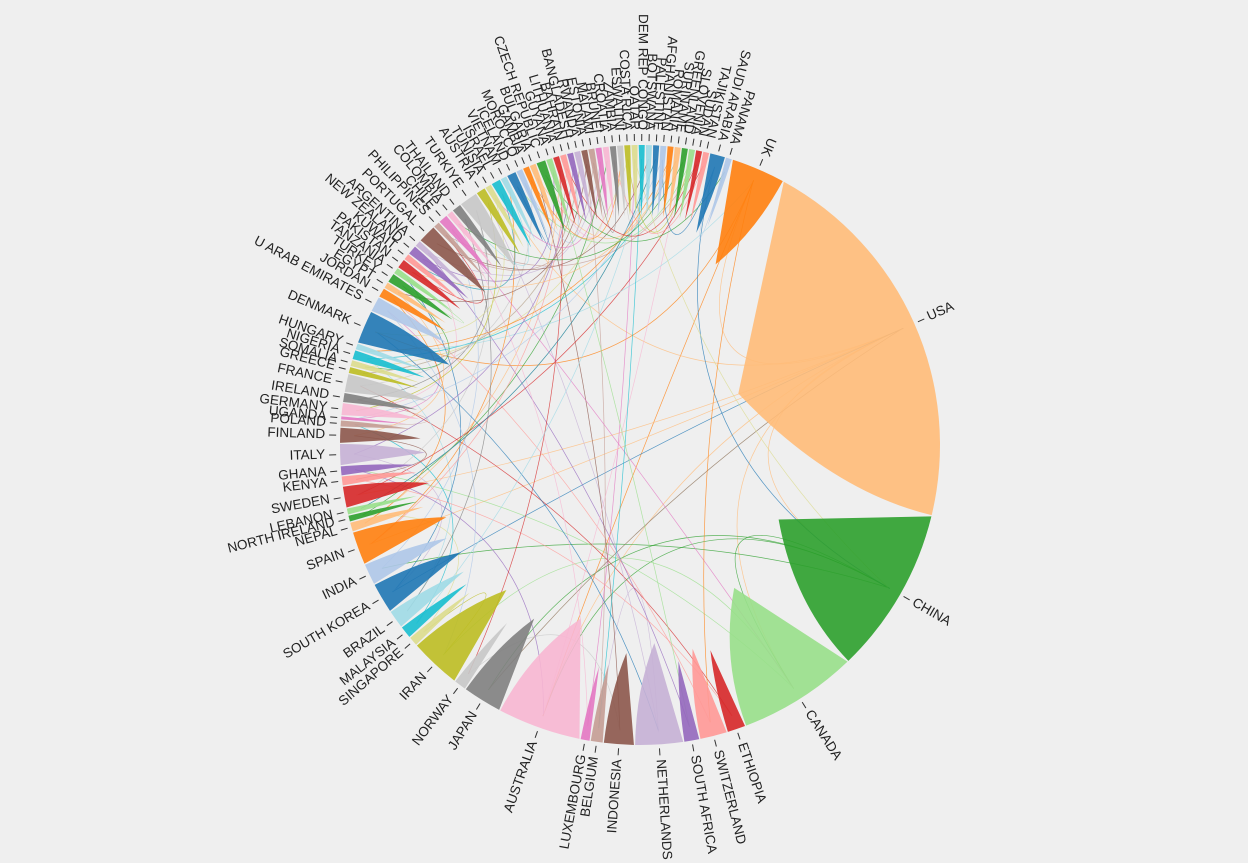  I want to click on group-colombia-segment, so click(471, 239).